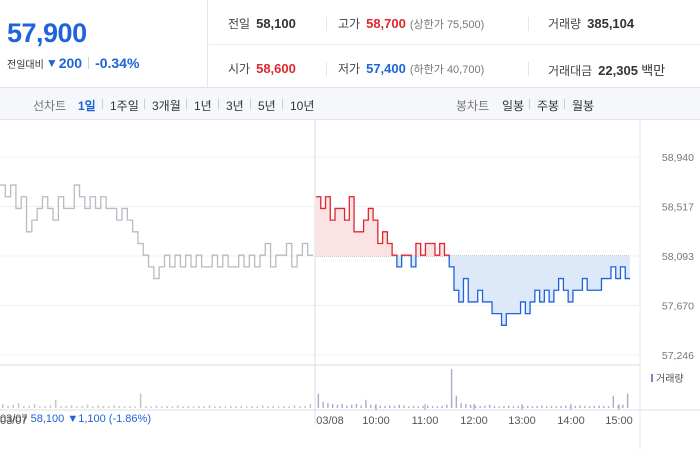 This screenshot has width=700, height=450. What do you see at coordinates (203, 106) in the screenshot?
I see `range-1year: 1년` at bounding box center [203, 106].